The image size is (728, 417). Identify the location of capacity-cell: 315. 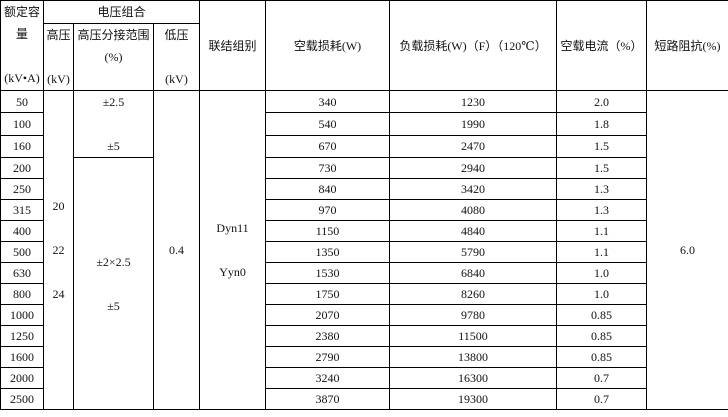
(22, 210).